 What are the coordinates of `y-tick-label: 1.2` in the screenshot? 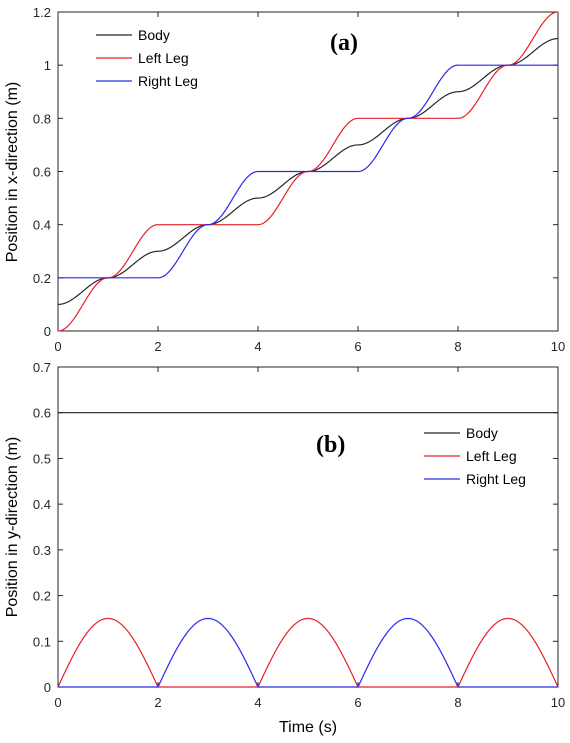 It's located at (42, 12).